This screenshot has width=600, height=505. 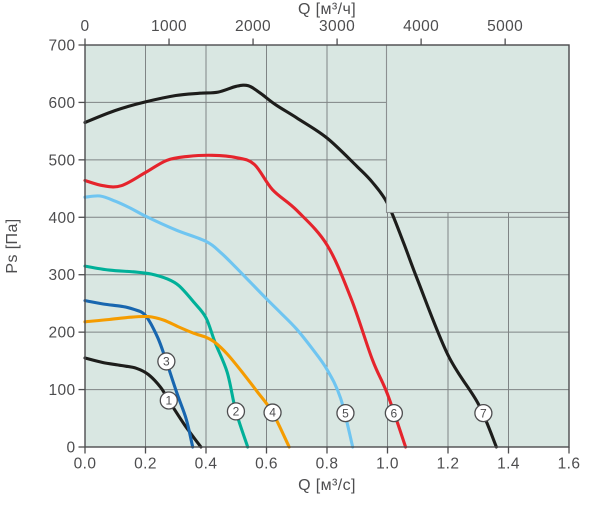 What do you see at coordinates (569, 464) in the screenshot?
I see `x-axis-tick-label: 1.6` at bounding box center [569, 464].